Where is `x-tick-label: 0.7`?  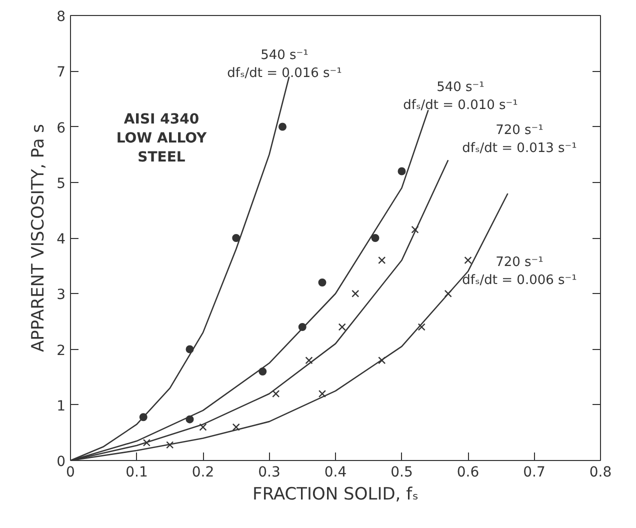 x-tick-label: 0.7 is located at coordinates (534, 472).